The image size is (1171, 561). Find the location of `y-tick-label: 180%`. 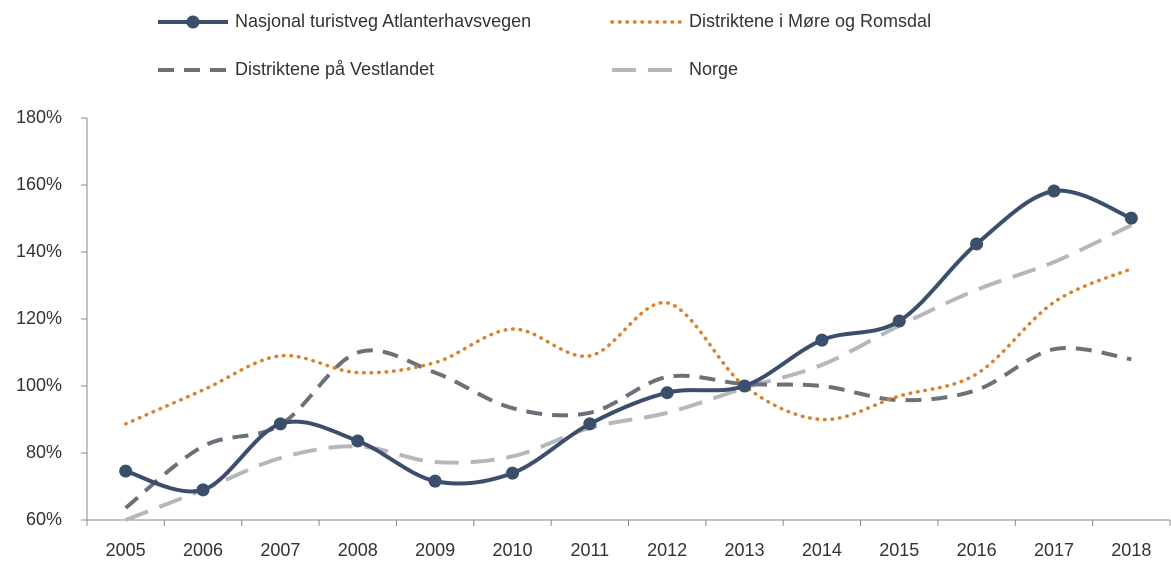

y-tick-label: 180% is located at coordinates (39, 117).